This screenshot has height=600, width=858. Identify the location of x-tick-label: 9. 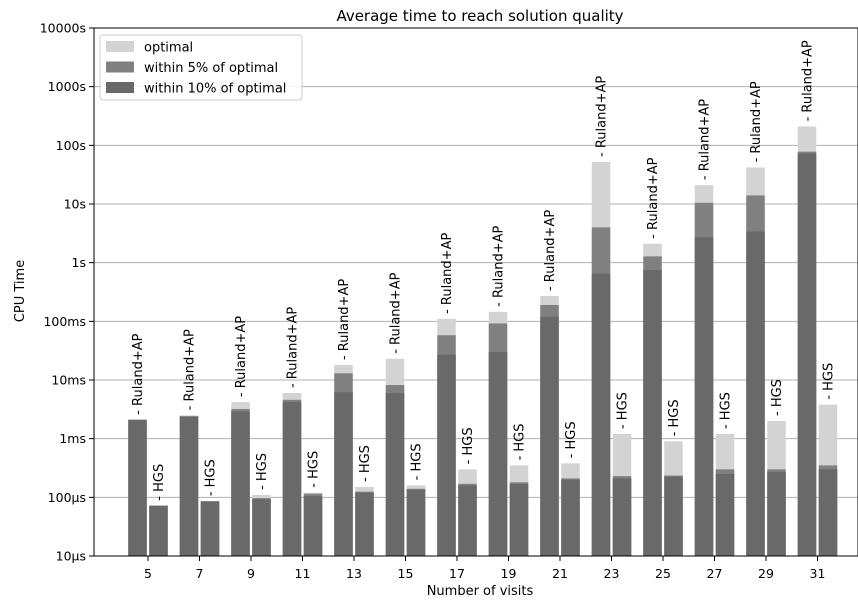
(251, 573).